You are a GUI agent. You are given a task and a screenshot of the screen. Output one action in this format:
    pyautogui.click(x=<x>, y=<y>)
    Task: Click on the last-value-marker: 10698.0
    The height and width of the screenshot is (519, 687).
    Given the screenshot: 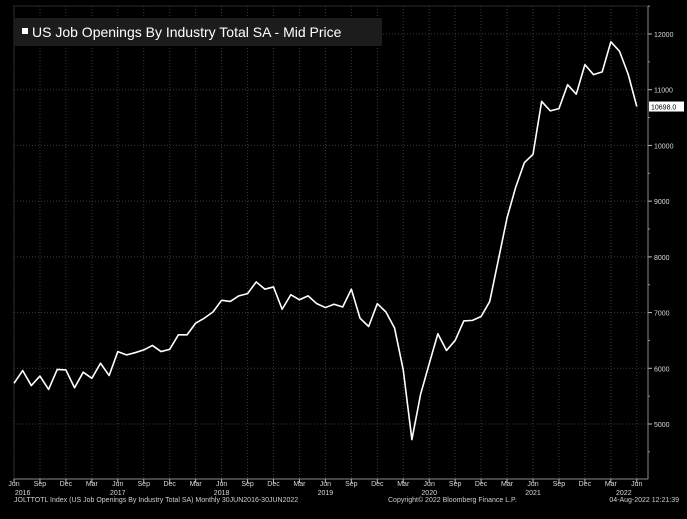 What is the action you would take?
    pyautogui.click(x=666, y=106)
    